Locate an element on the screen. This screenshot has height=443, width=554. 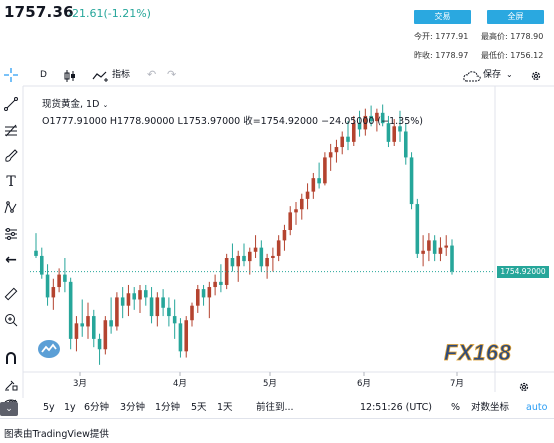
gear-icon is located at coordinates (536, 75).